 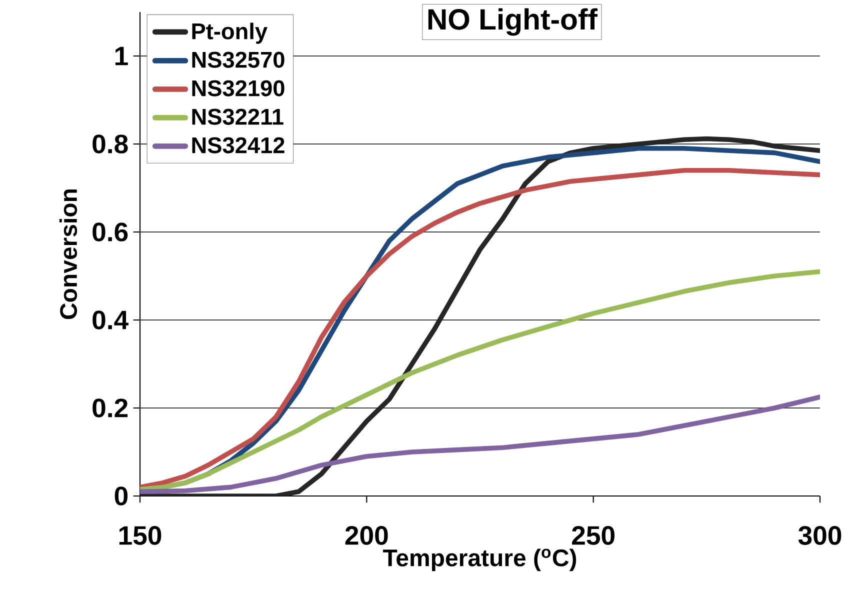 What do you see at coordinates (820, 535) in the screenshot?
I see `x-tick-label: 300` at bounding box center [820, 535].